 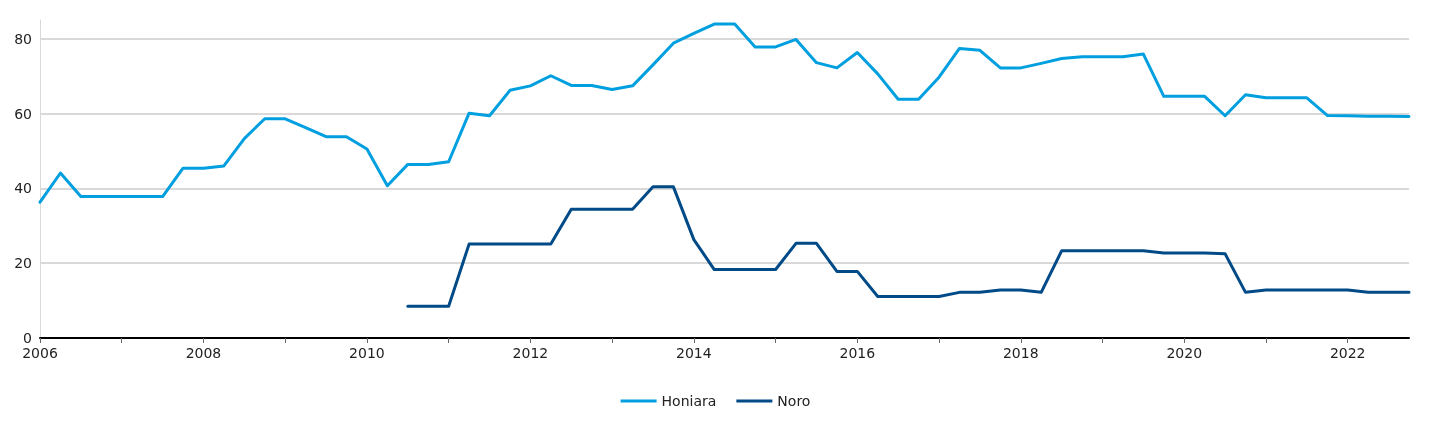 I want to click on y-tick-label: 0, so click(x=27, y=338).